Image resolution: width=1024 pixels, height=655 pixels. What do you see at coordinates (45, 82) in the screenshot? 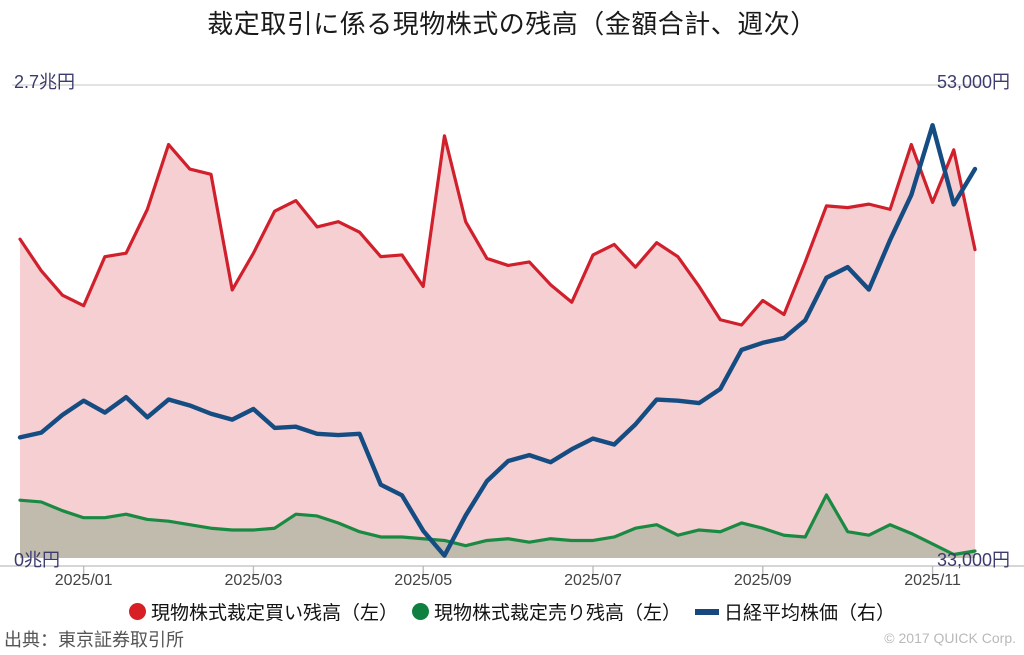
I see `y-axis-left-max-label: 2.7兆円` at bounding box center [45, 82].